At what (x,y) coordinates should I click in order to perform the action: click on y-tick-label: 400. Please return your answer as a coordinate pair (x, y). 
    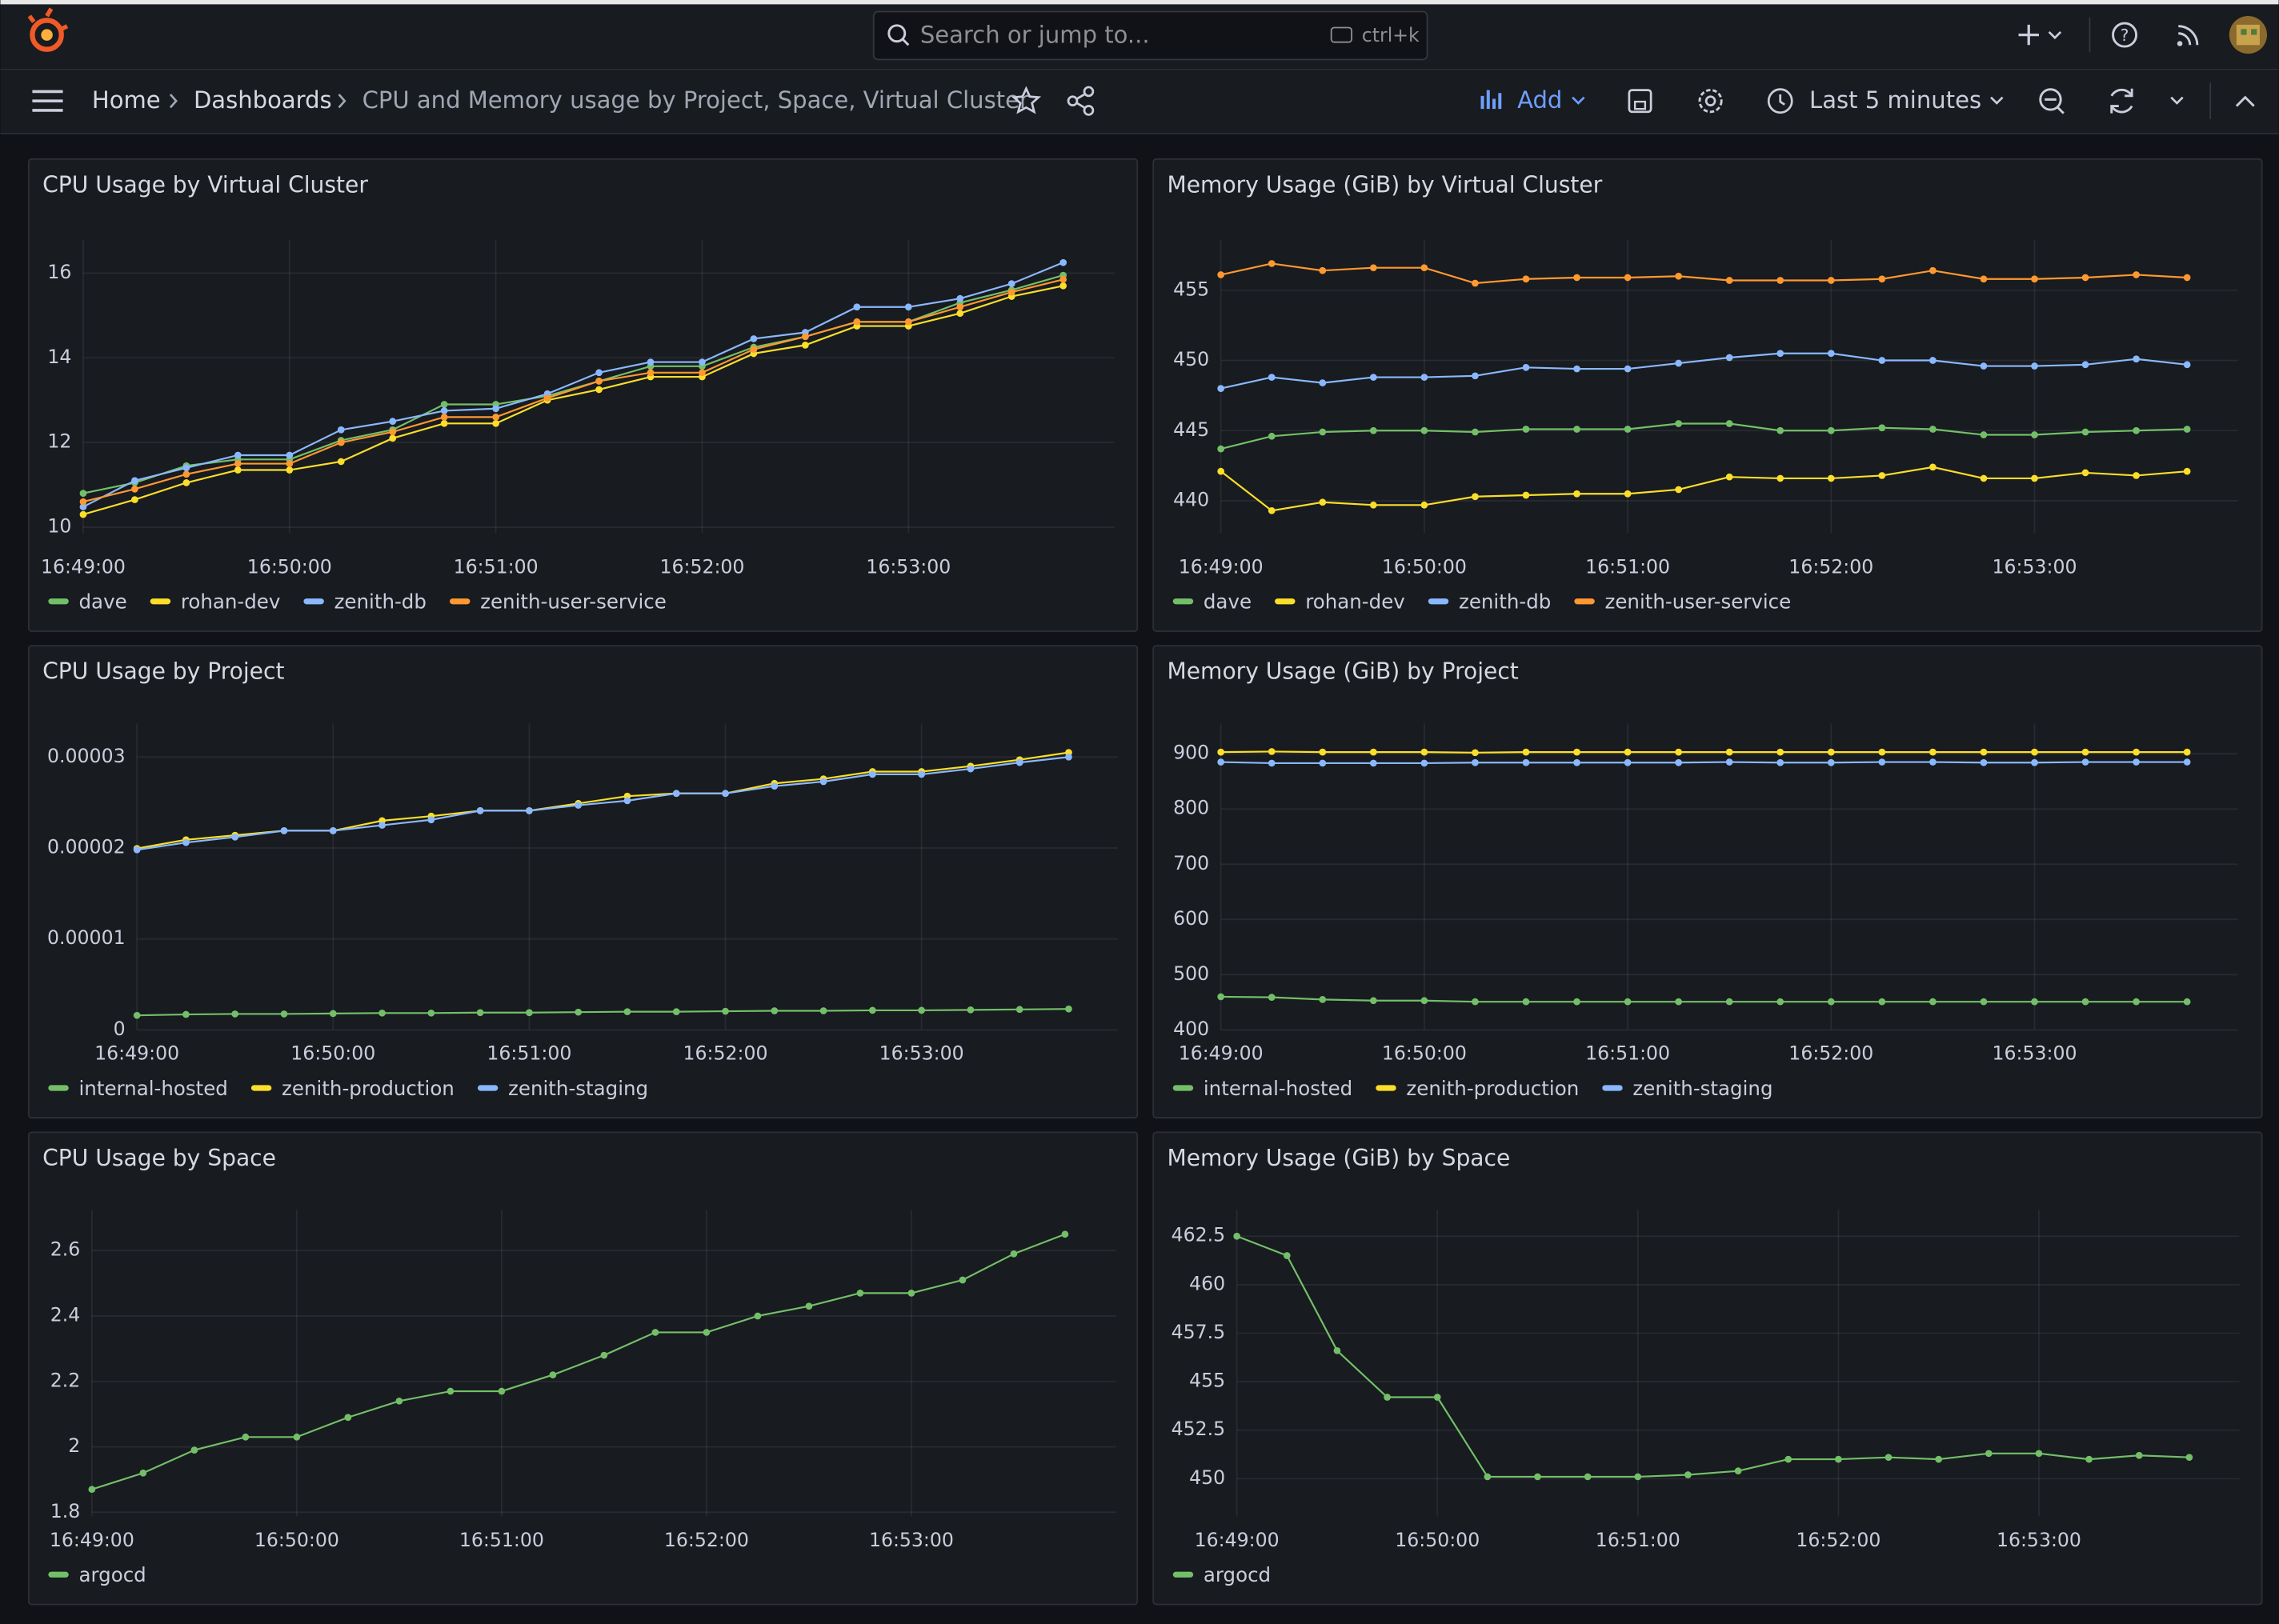
    Looking at the image, I should click on (1191, 1029).